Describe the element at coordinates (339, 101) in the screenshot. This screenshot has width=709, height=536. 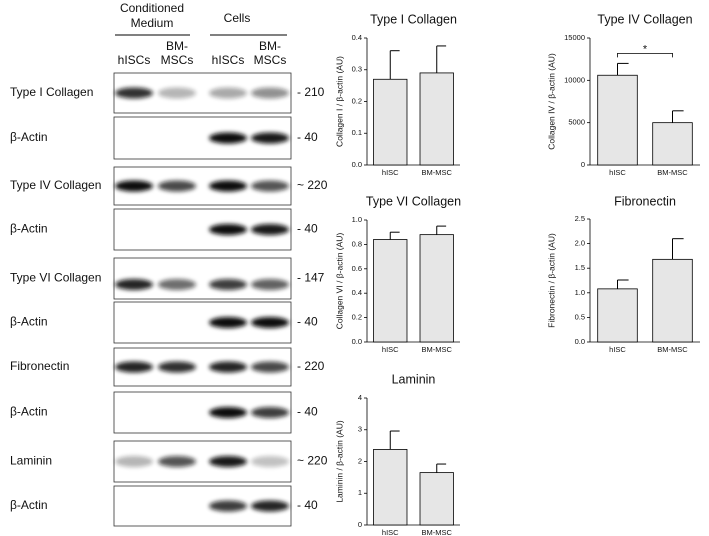
I see `y-axis-label: Collagen I / β-actin (AU)` at that location.